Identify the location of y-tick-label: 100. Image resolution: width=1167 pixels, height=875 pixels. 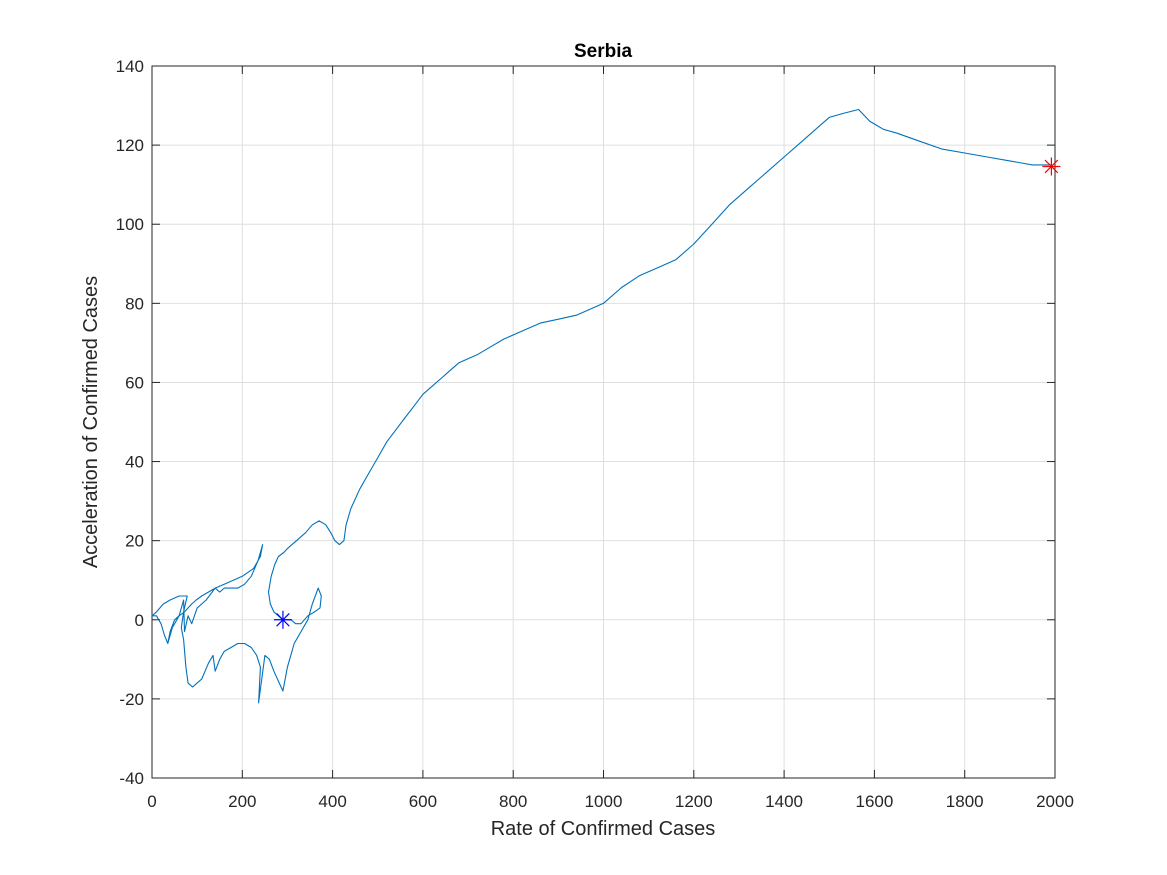
(130, 224).